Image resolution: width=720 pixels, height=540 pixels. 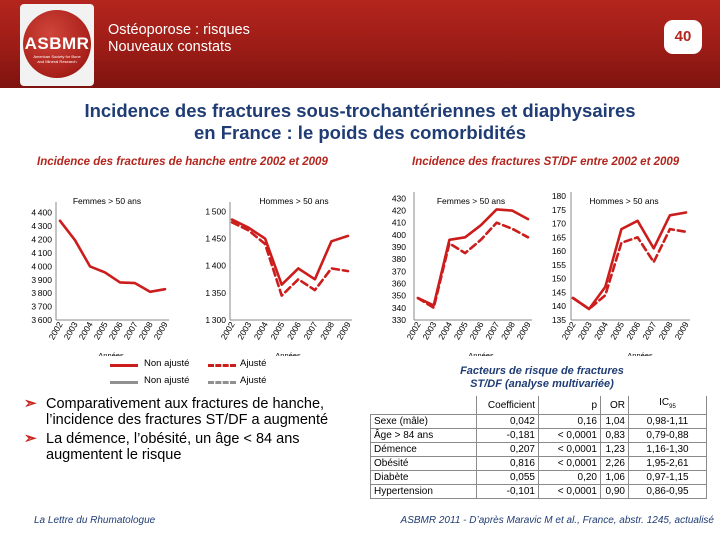 What do you see at coordinates (559, 279) in the screenshot?
I see `y-tick-label: 150` at bounding box center [559, 279].